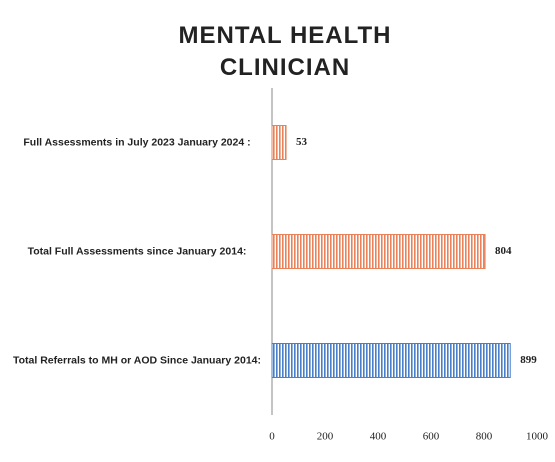 This screenshot has height=462, width=555. Describe the element at coordinates (378, 437) in the screenshot. I see `x-tick-label: 400` at that location.